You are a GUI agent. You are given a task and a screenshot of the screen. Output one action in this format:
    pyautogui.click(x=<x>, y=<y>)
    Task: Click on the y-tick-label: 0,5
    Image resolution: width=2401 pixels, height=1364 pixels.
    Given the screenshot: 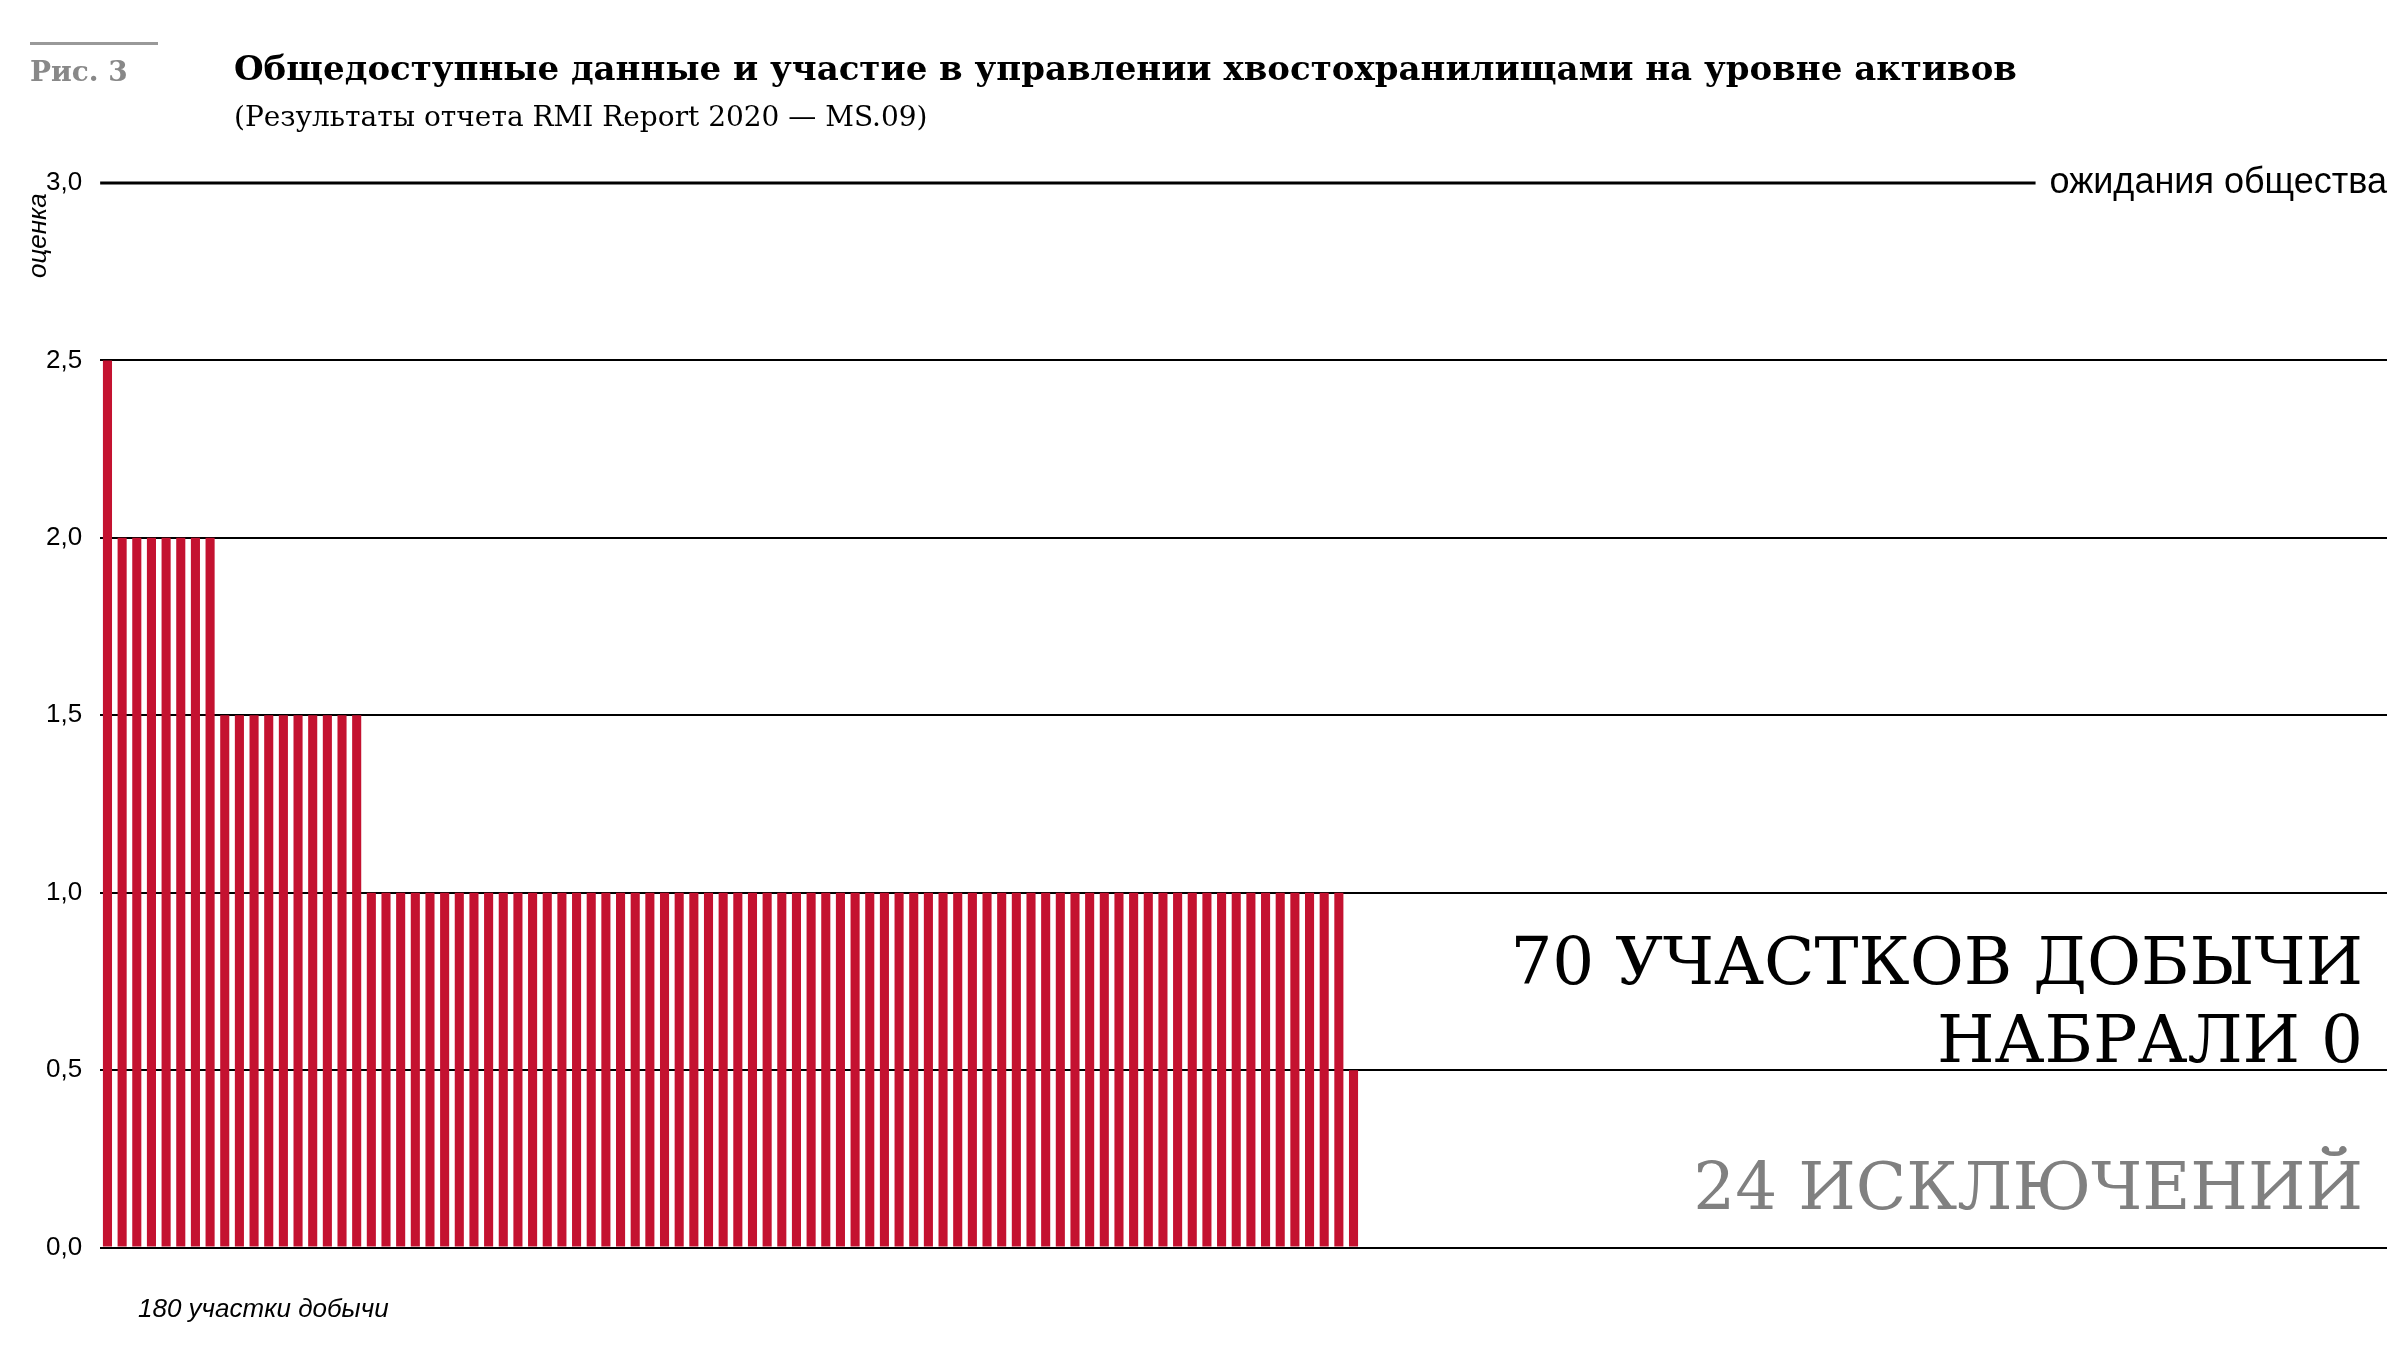 What is the action you would take?
    pyautogui.click(x=64, y=1068)
    